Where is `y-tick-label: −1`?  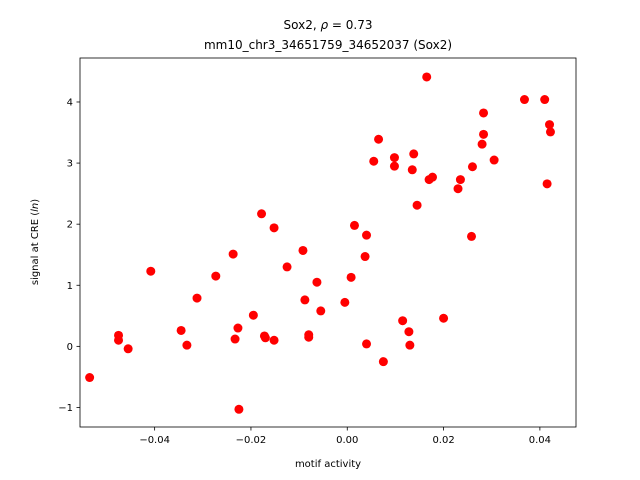
y-tick-label: −1 is located at coordinates (65, 408).